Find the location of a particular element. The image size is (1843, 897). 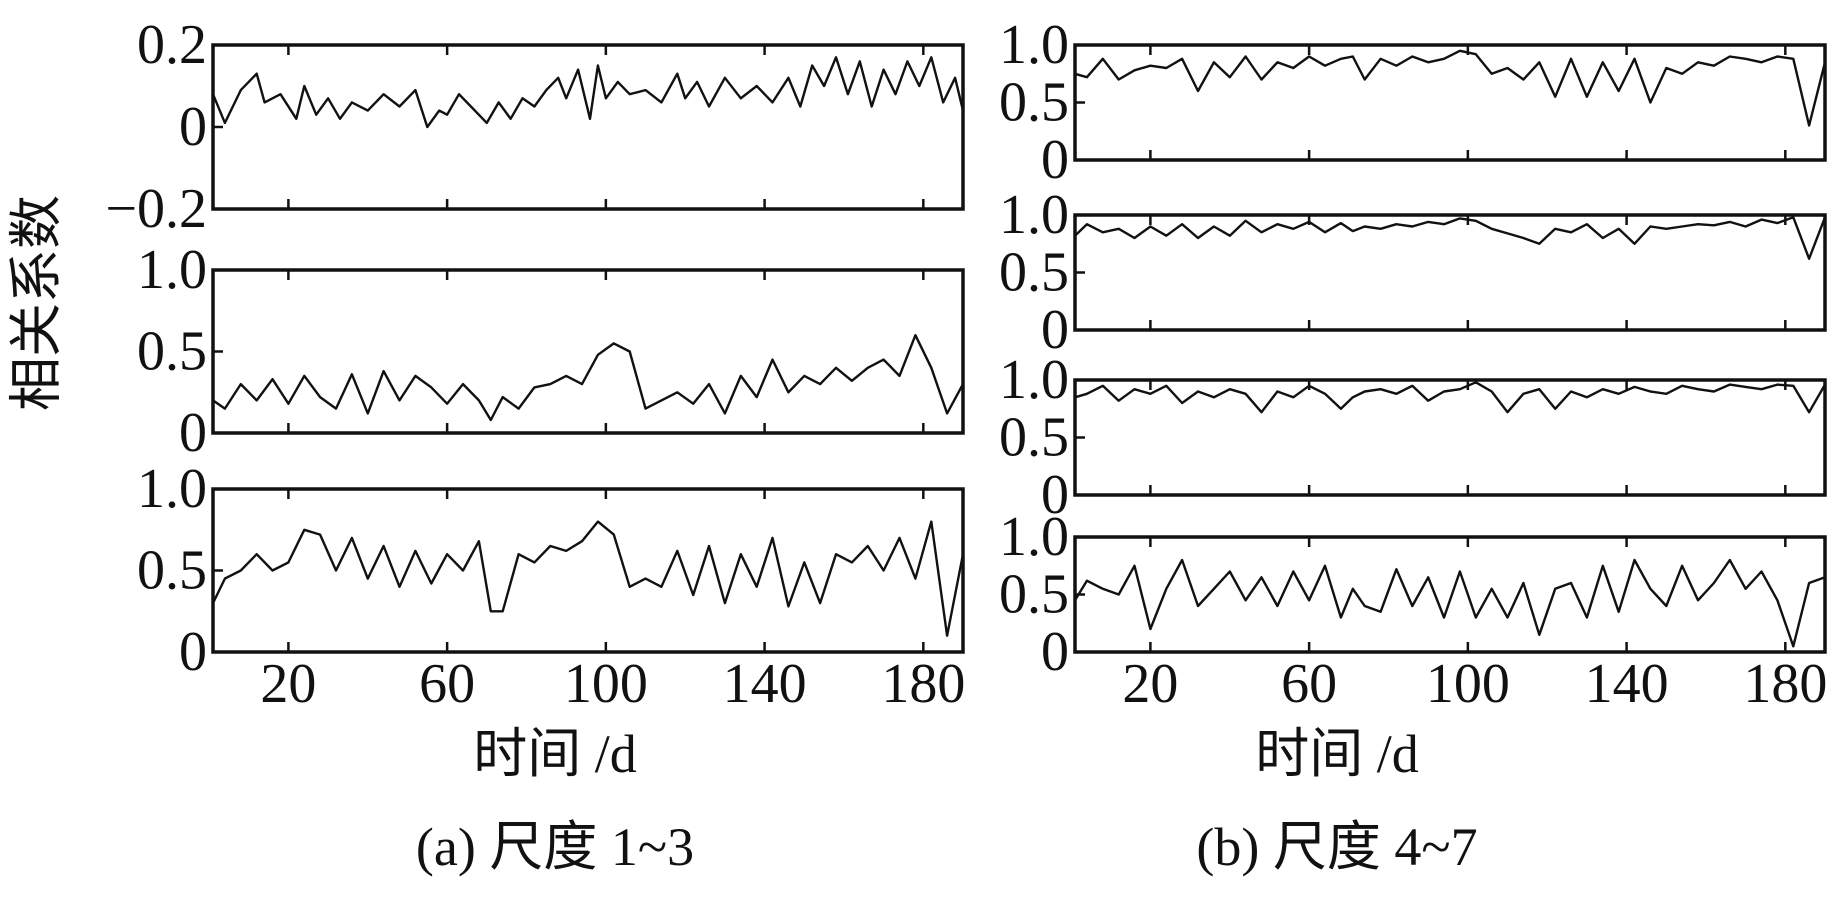

panel-b-6-ytick-label-2: 0 is located at coordinates (1055, 495).